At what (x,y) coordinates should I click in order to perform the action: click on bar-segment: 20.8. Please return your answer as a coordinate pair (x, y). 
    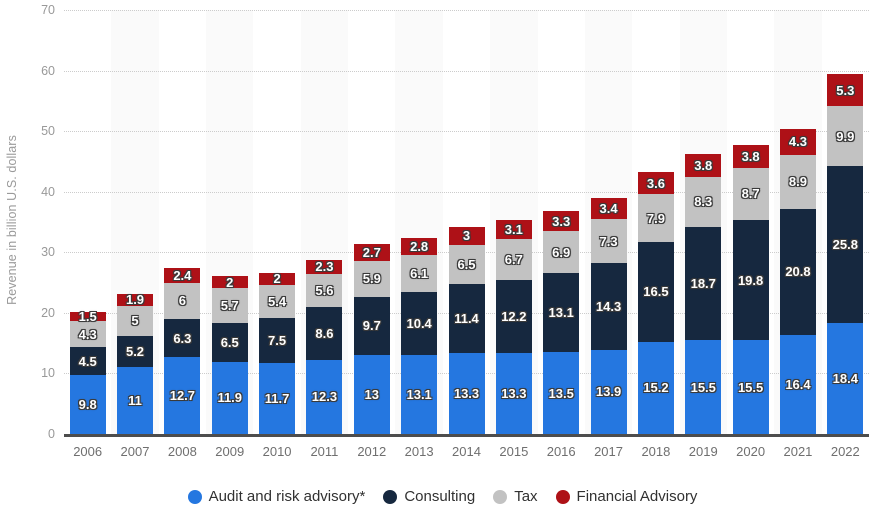
    Looking at the image, I should click on (797, 271).